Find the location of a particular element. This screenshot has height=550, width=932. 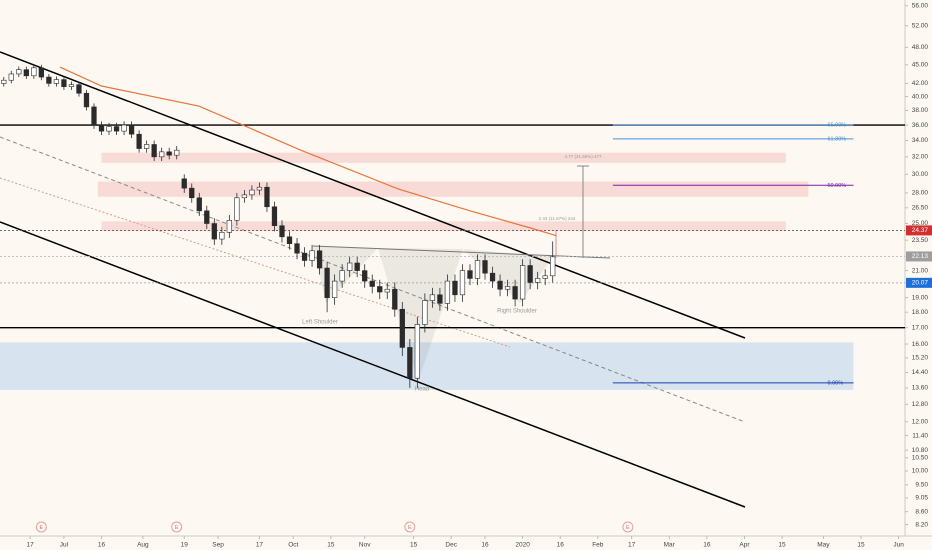

x-tick-label: Aug is located at coordinates (143, 545).